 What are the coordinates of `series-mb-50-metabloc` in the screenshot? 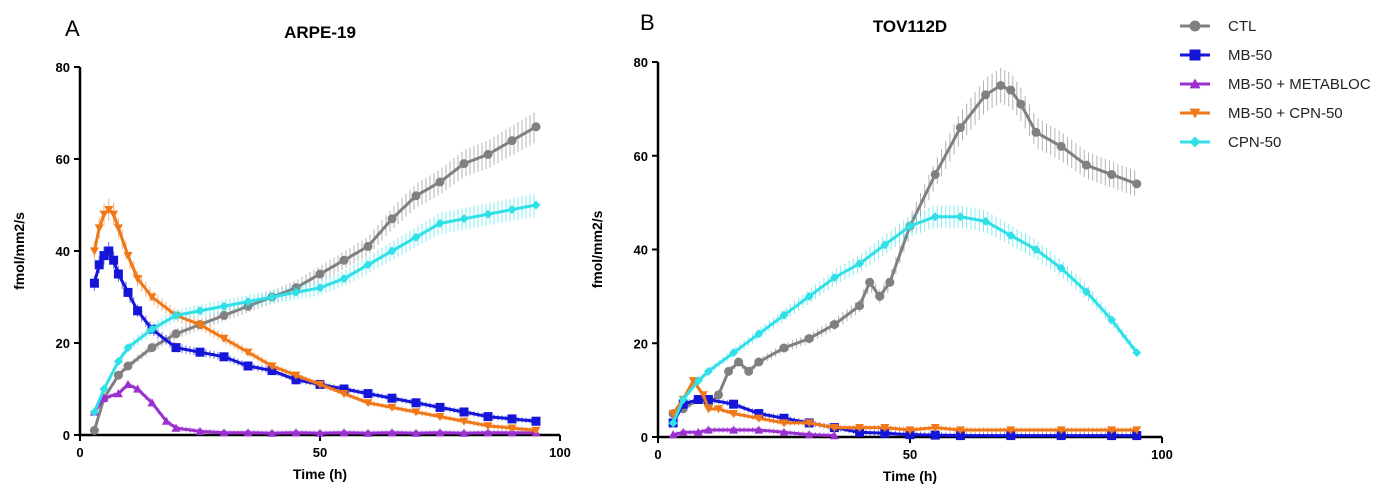 It's located at (315, 408).